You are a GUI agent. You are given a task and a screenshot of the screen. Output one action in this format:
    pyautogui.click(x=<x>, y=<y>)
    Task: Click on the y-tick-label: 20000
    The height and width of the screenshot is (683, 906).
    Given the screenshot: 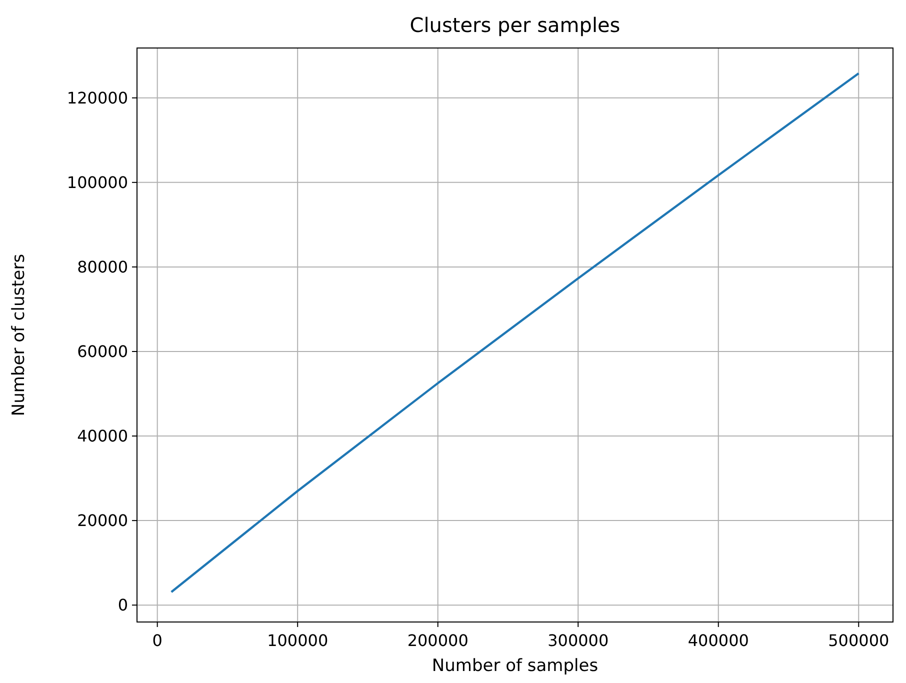 What is the action you would take?
    pyautogui.click(x=102, y=520)
    